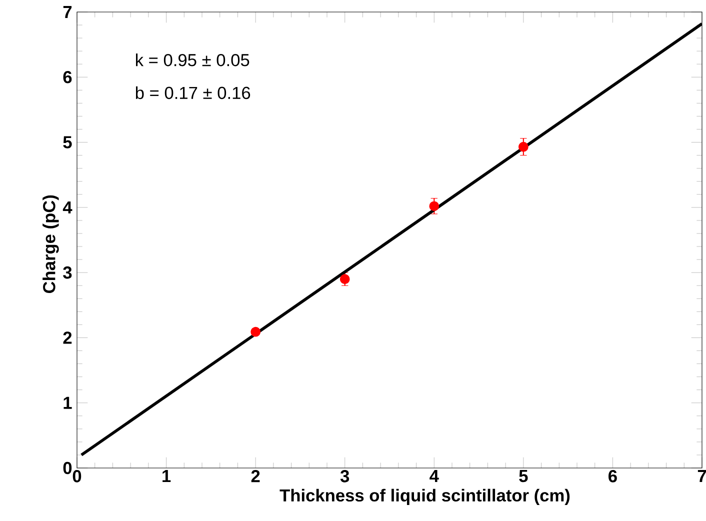 Image resolution: width=706 pixels, height=521 pixels. What do you see at coordinates (67, 77) in the screenshot?
I see `y-tick-label: 6` at bounding box center [67, 77].